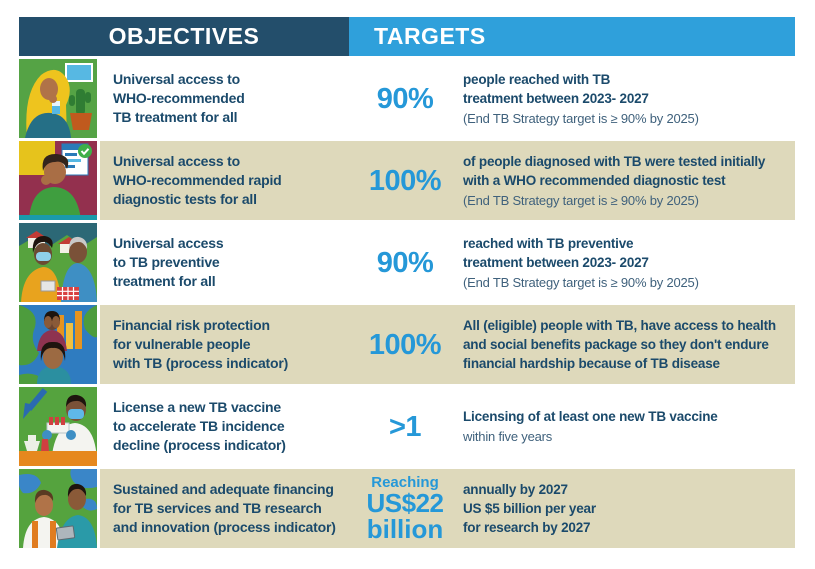 Image resolution: width=815 pixels, height=569 pixels. What do you see at coordinates (184, 36) in the screenshot?
I see `objectives-column-header: OBJECTIVES` at bounding box center [184, 36].